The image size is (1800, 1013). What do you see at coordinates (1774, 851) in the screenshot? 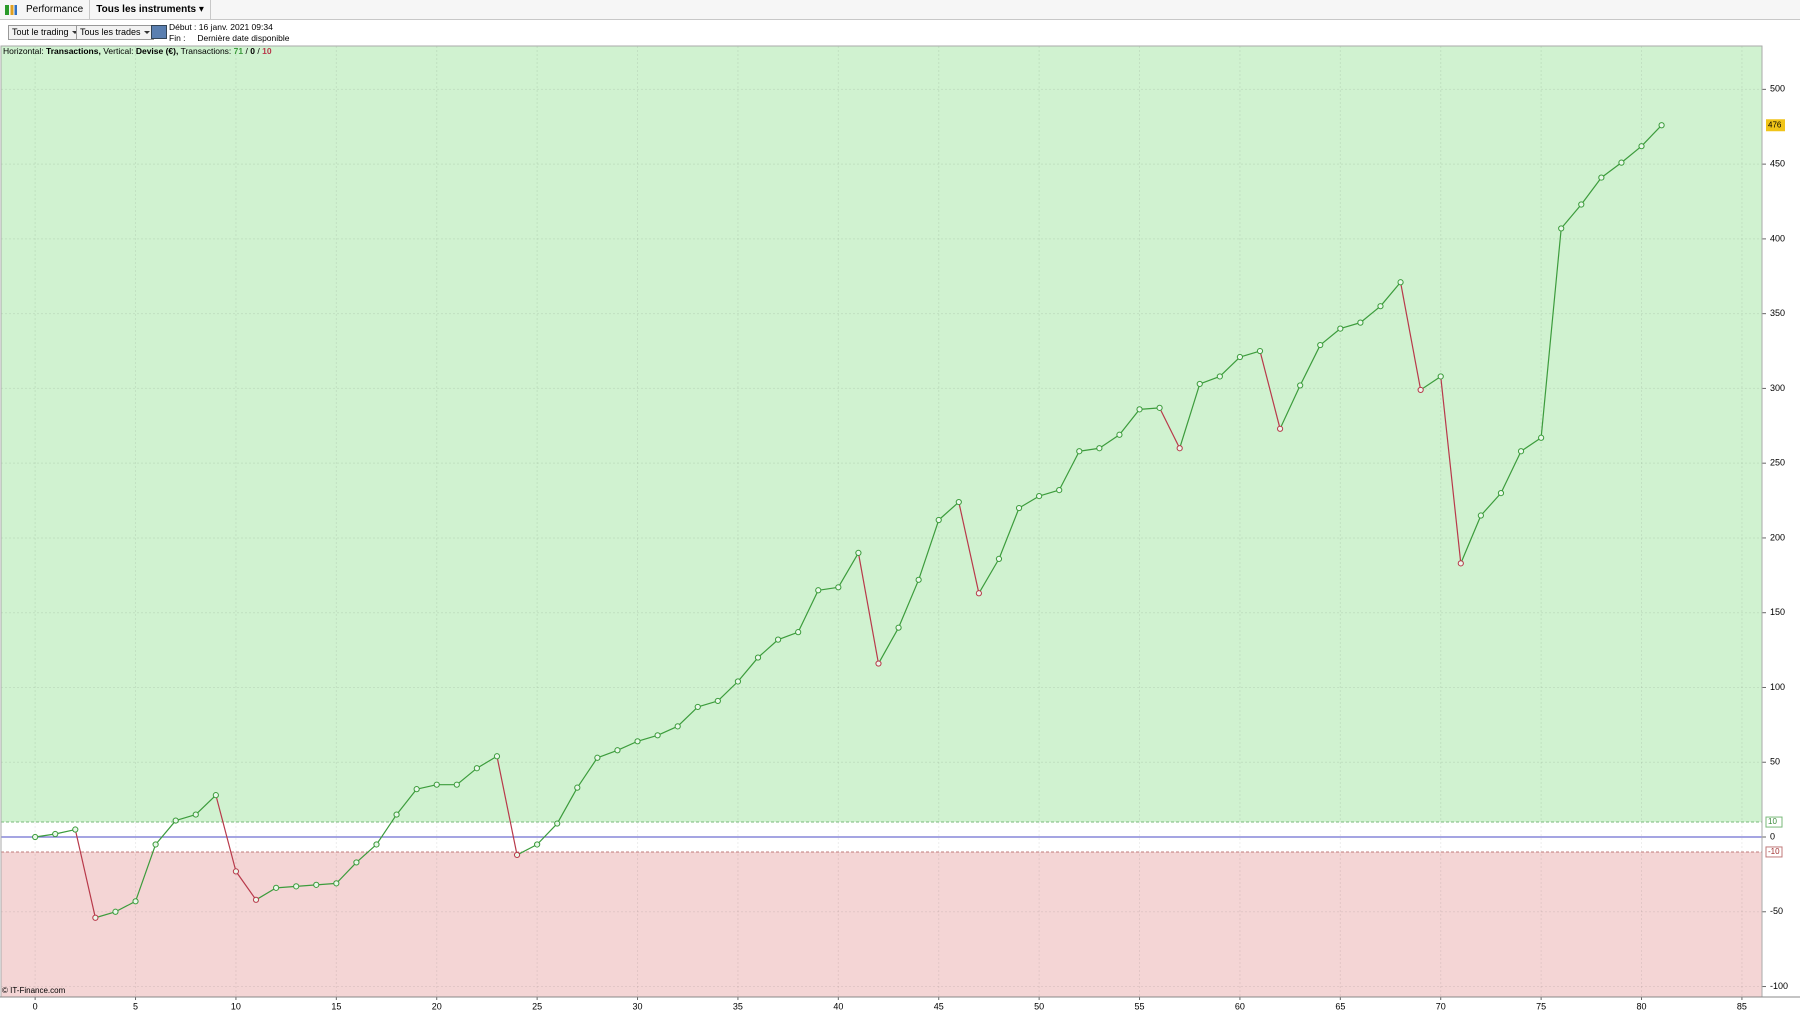
I see `band-label: -10` at bounding box center [1774, 851].